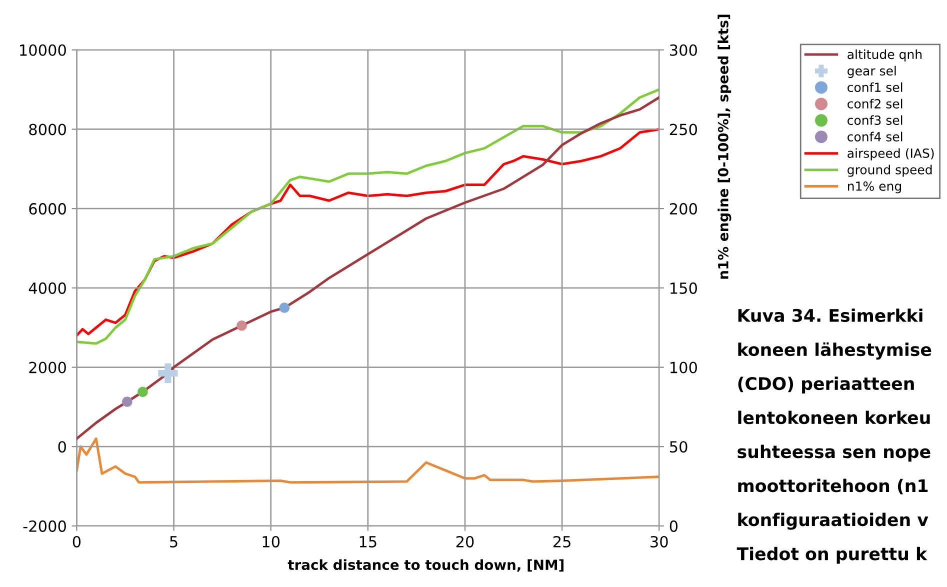 This screenshot has height=587, width=947. I want to click on text: Kuva 34. Esimerkki, so click(830, 315).